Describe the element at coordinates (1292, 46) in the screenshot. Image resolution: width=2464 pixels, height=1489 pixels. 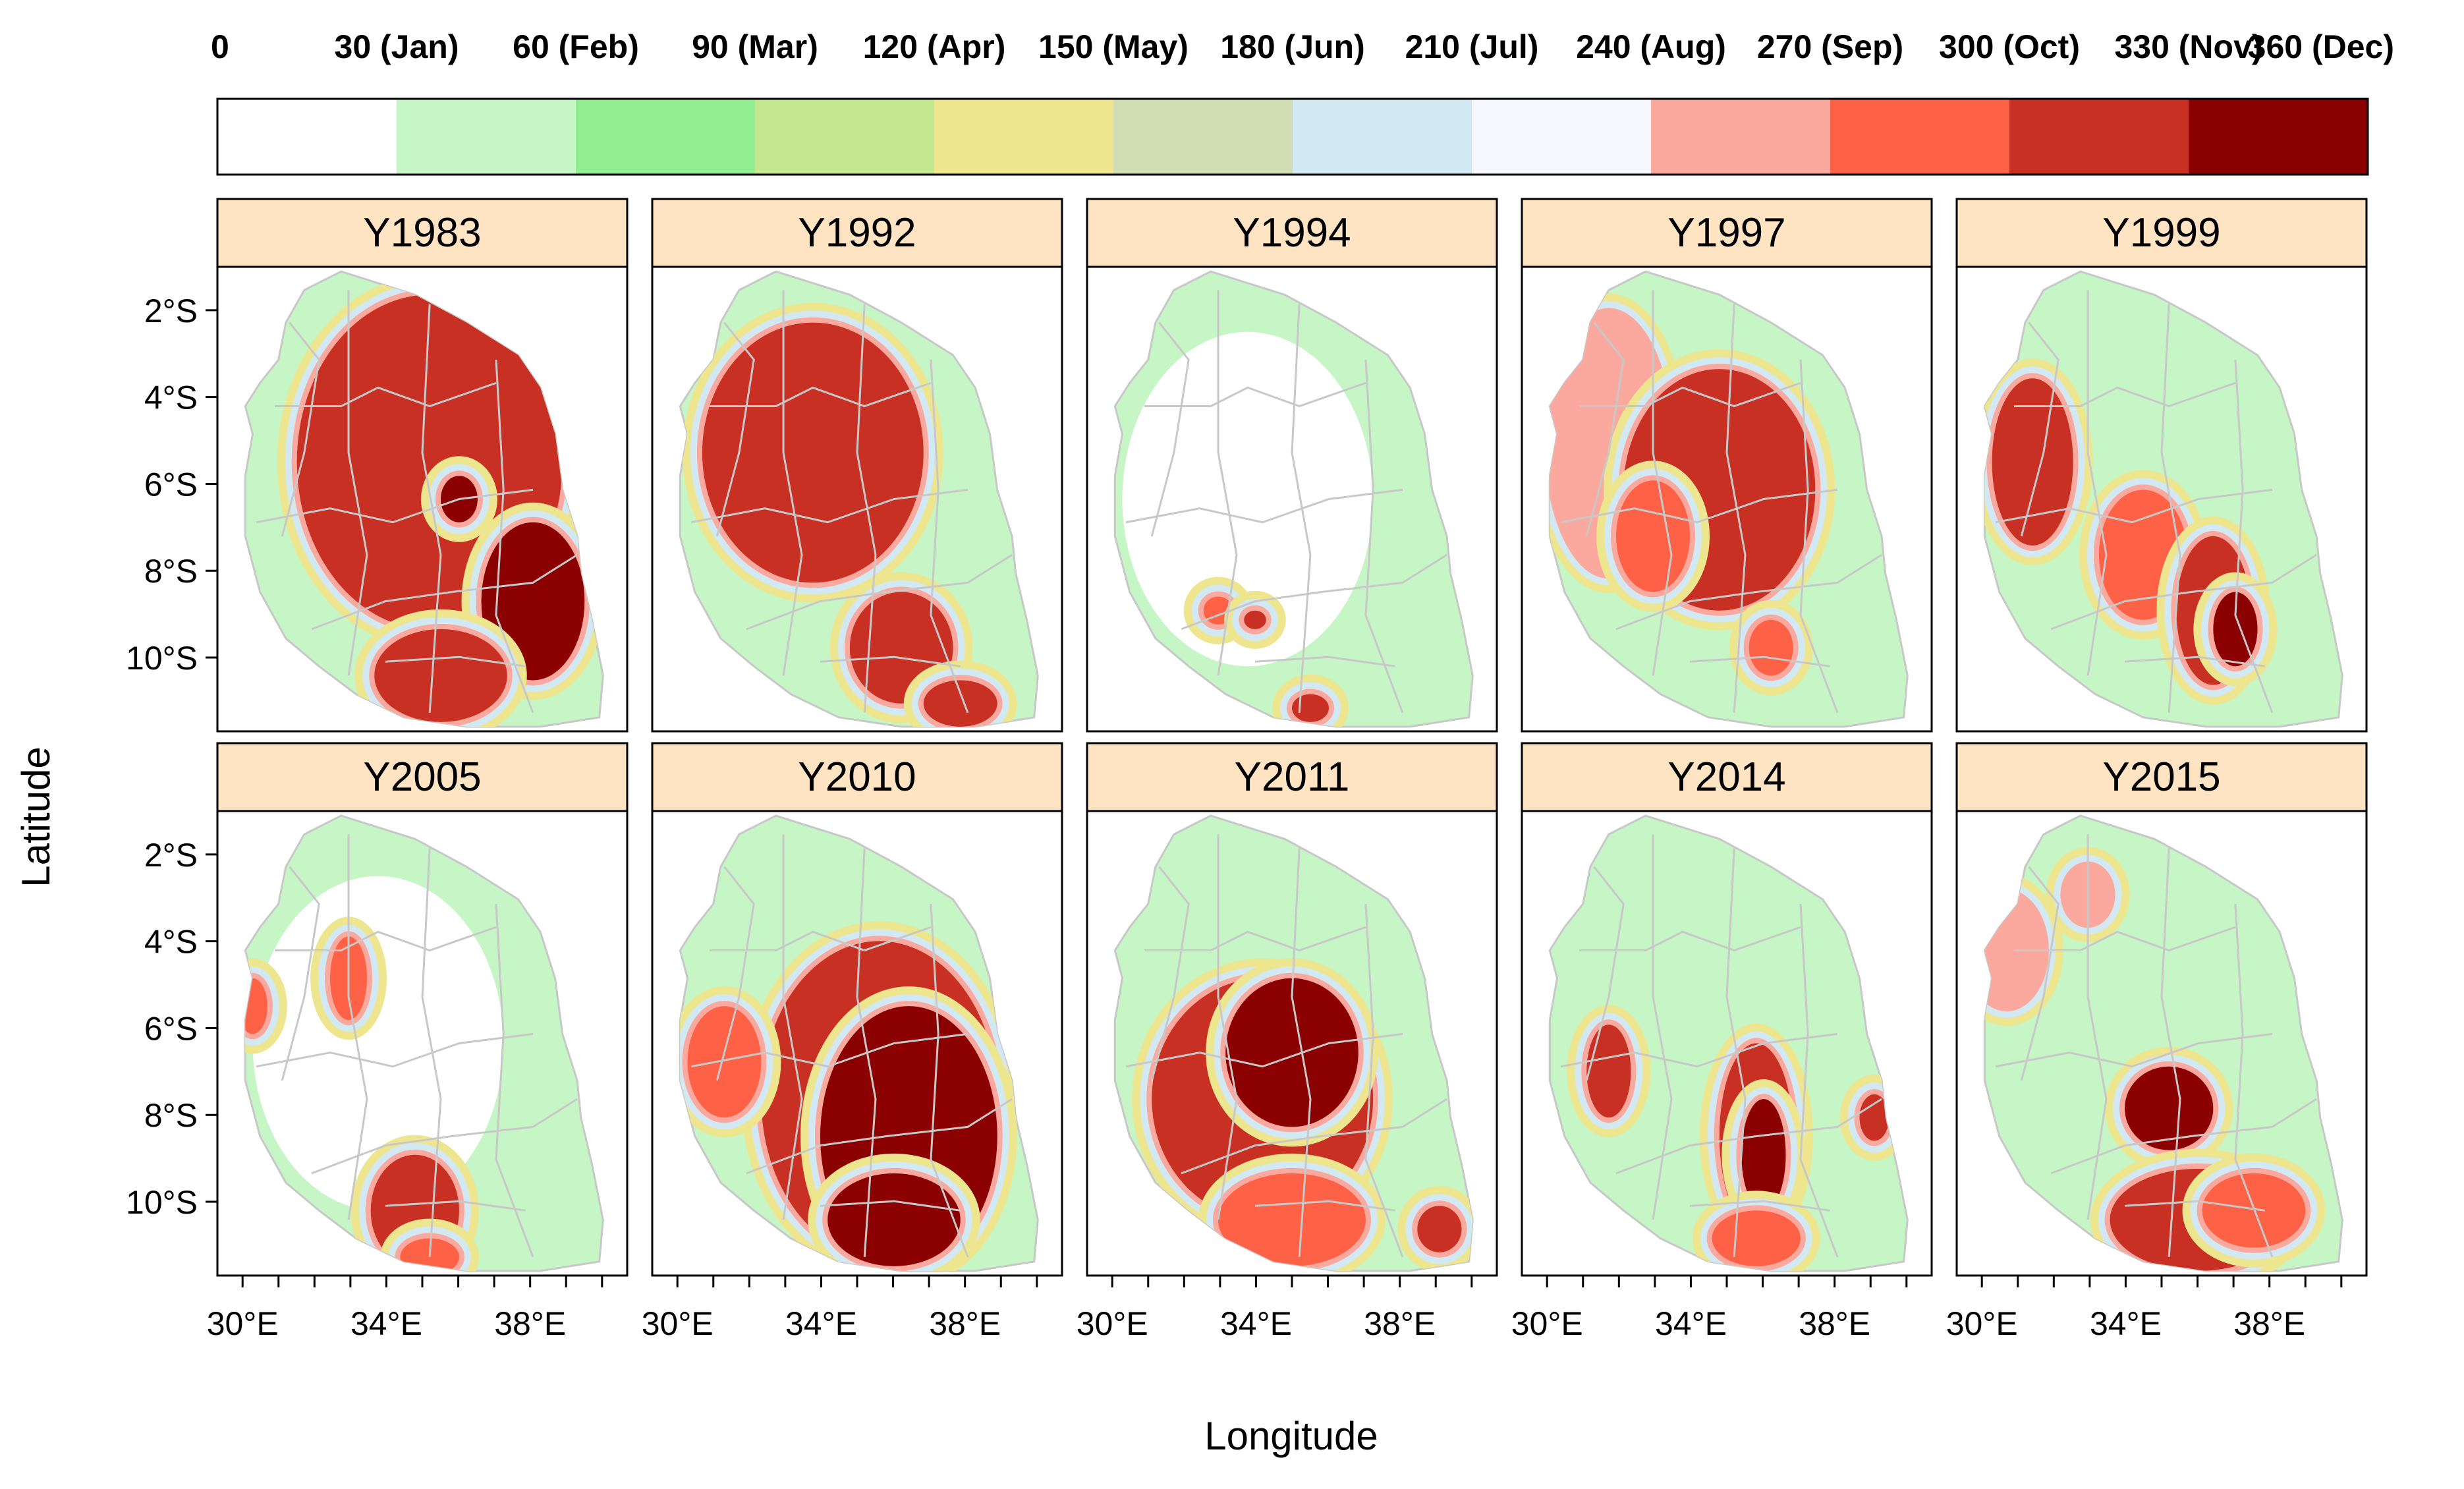
I see `colorbar-tick-label: 180 (Jun)` at that location.